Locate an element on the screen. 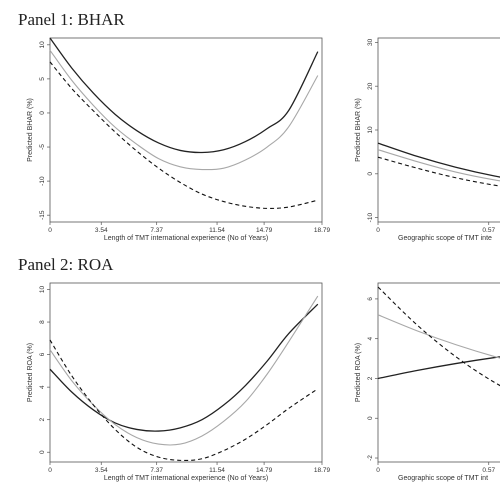 Image resolution: width=500 pixels, height=500 pixels. y-tick-label: -15 is located at coordinates (42, 215).